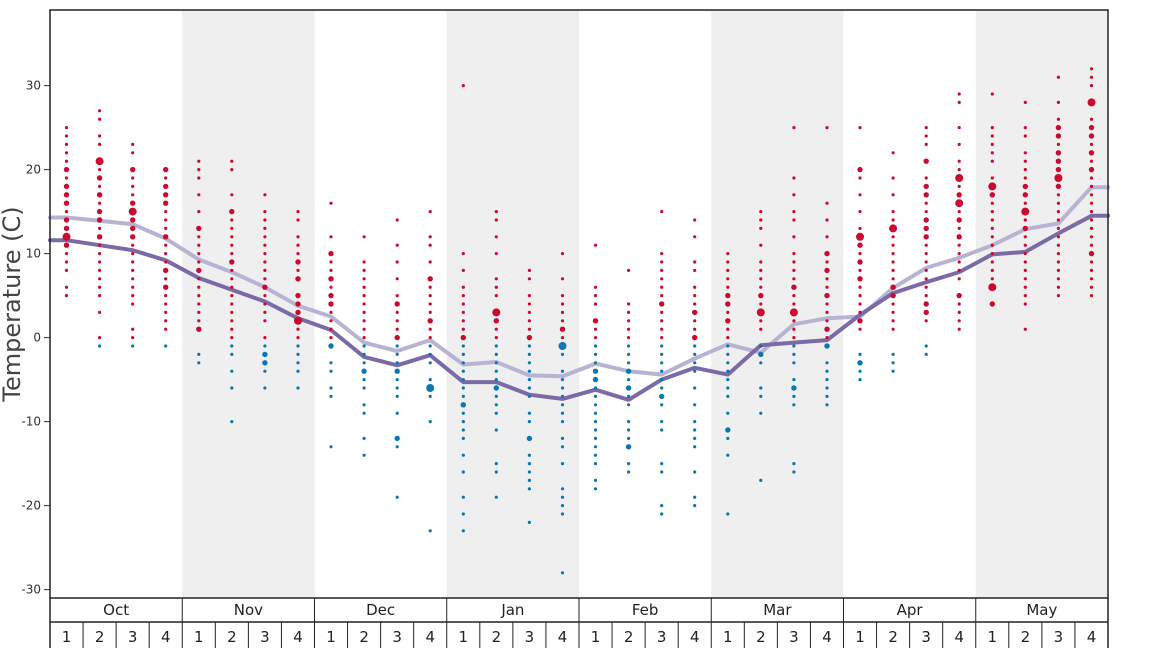 The image size is (1168, 648). Describe the element at coordinates (380, 610) in the screenshot. I see `month-label: Dec` at that location.